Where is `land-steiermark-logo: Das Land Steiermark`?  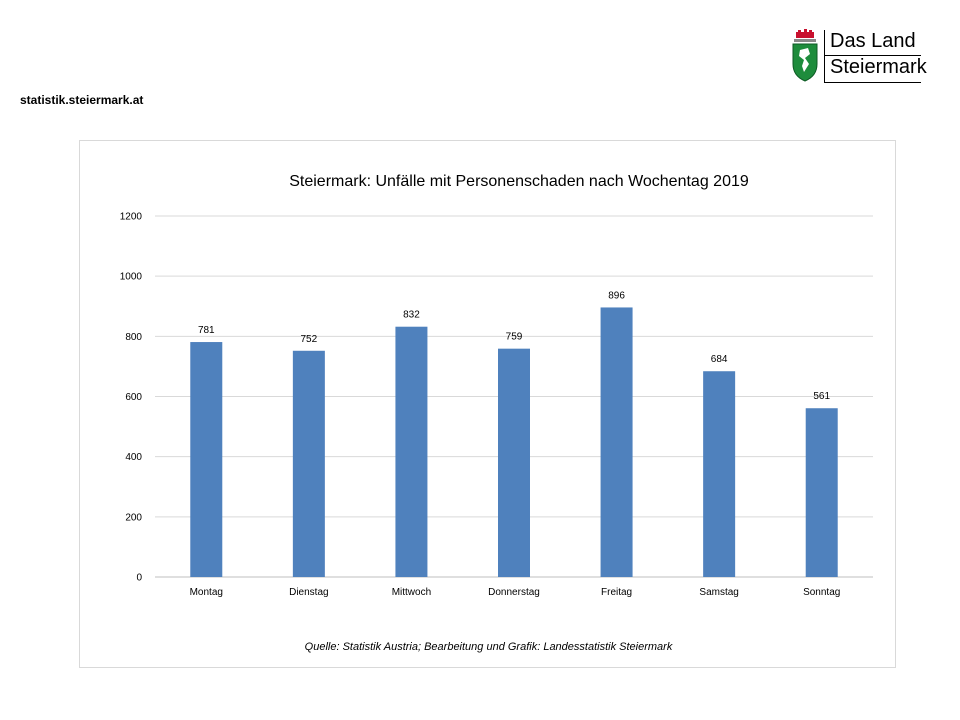 land-steiermark-logo: Das Land Steiermark is located at coordinates (858, 56).